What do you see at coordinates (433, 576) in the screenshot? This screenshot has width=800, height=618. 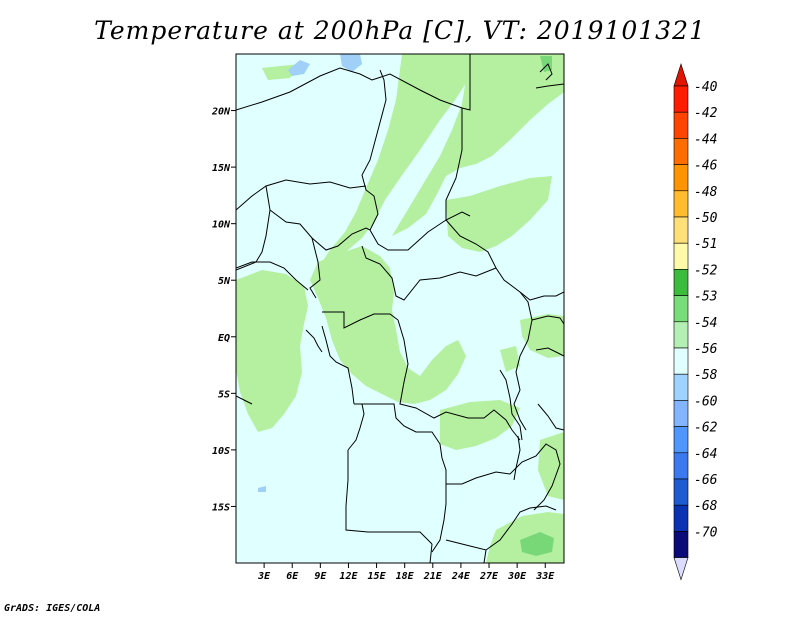 I see `lon-tick-label: 21E` at bounding box center [433, 576].